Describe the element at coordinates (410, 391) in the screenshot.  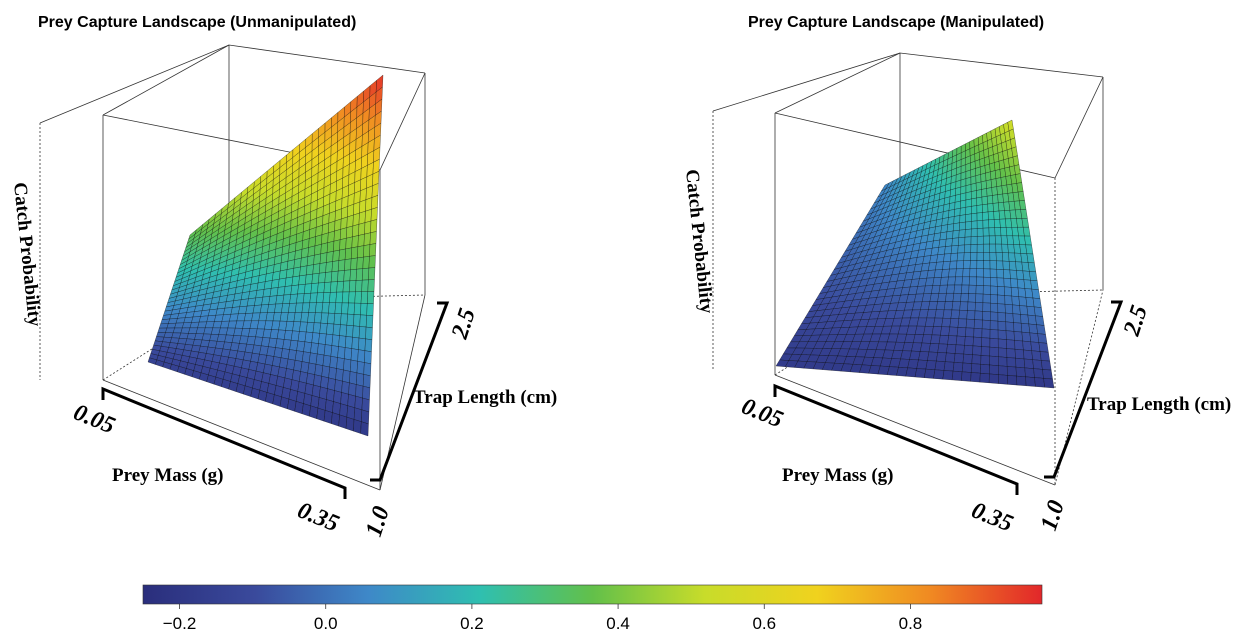
I see `panel1-length-axis` at that location.